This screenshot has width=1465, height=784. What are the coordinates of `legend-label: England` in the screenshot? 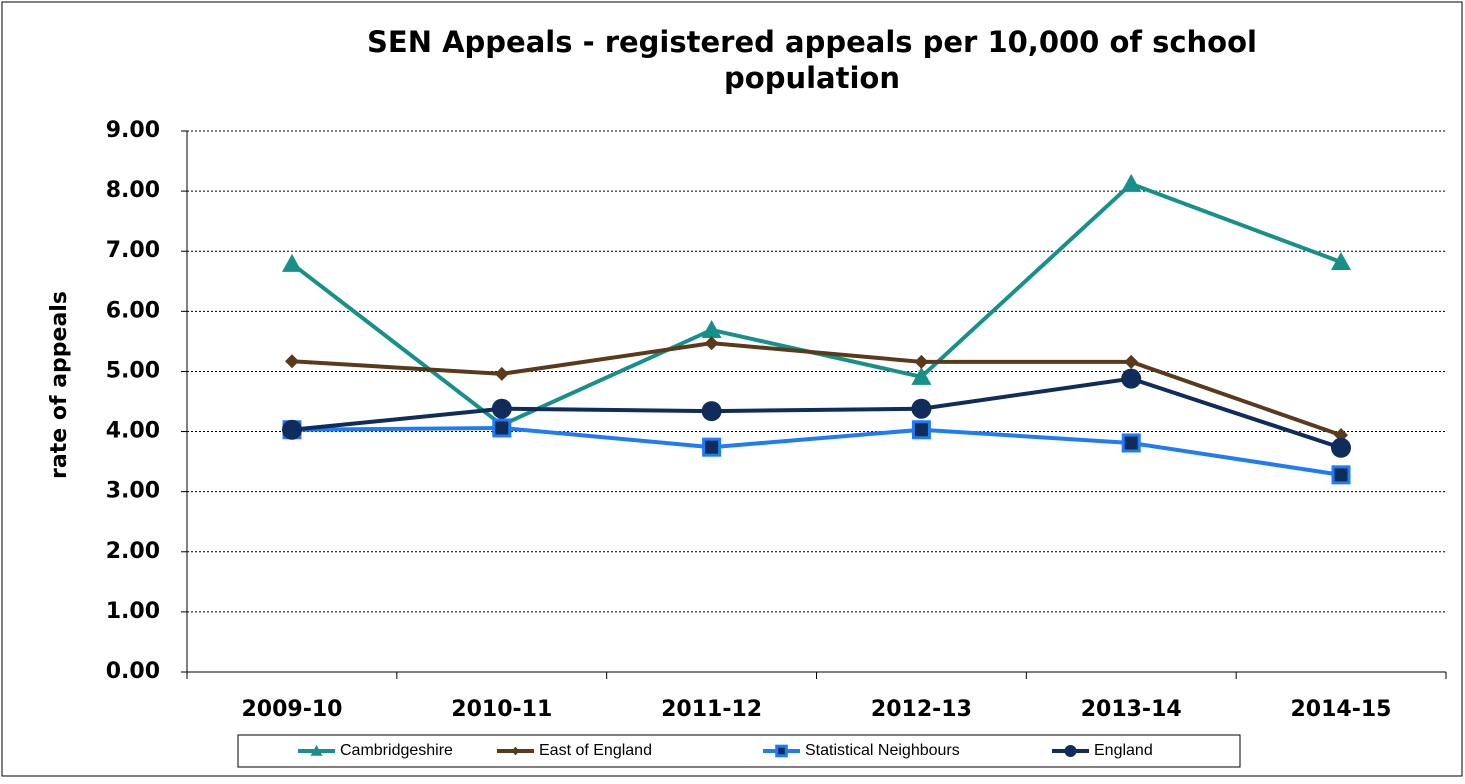 It's located at (1123, 750).